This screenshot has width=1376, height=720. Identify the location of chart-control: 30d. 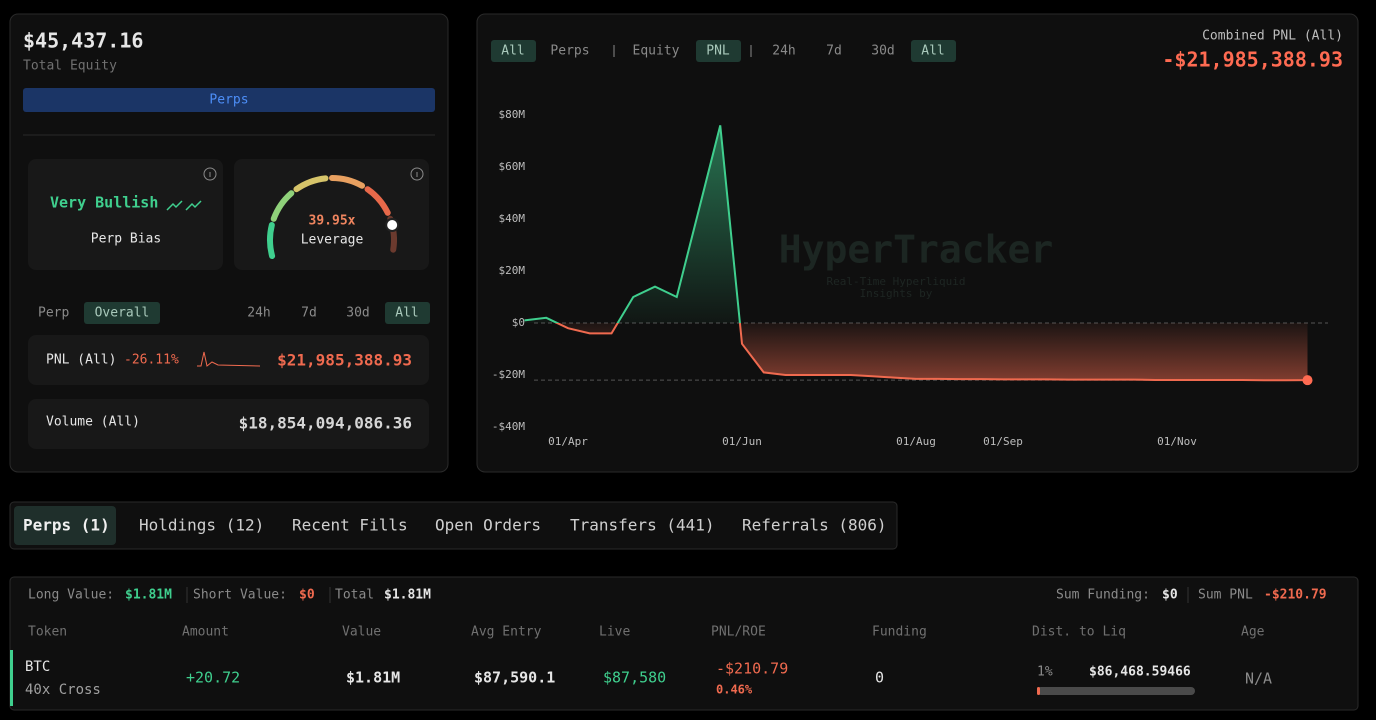
(882, 51).